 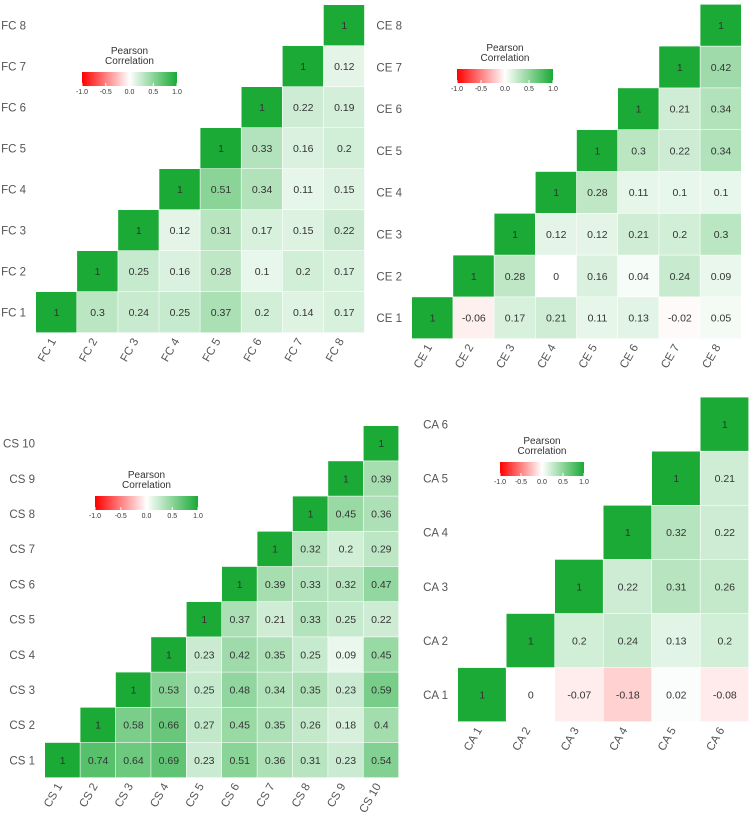 What do you see at coordinates (389, 152) in the screenshot?
I see `y-tick-label-ce-5: CE 5` at bounding box center [389, 152].